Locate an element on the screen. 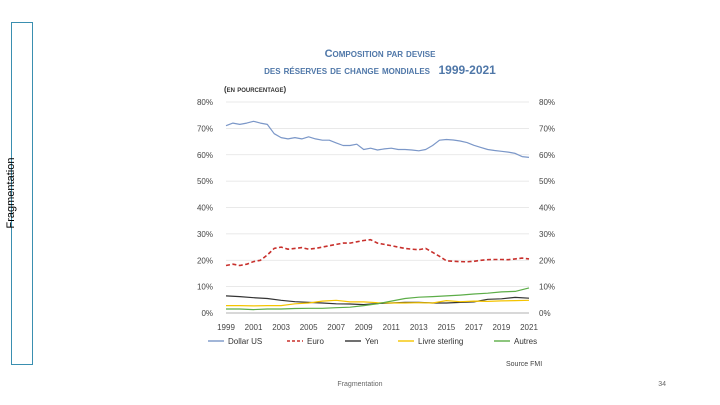  x-tick-label: 2007 is located at coordinates (336, 327).